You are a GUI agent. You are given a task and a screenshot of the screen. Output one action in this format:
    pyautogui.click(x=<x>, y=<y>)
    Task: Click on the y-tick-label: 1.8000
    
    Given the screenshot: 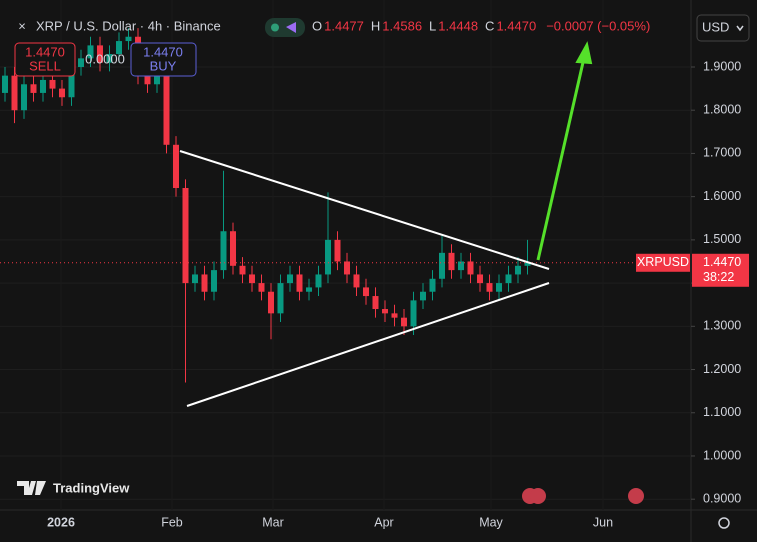 What is the action you would take?
    pyautogui.click(x=722, y=110)
    